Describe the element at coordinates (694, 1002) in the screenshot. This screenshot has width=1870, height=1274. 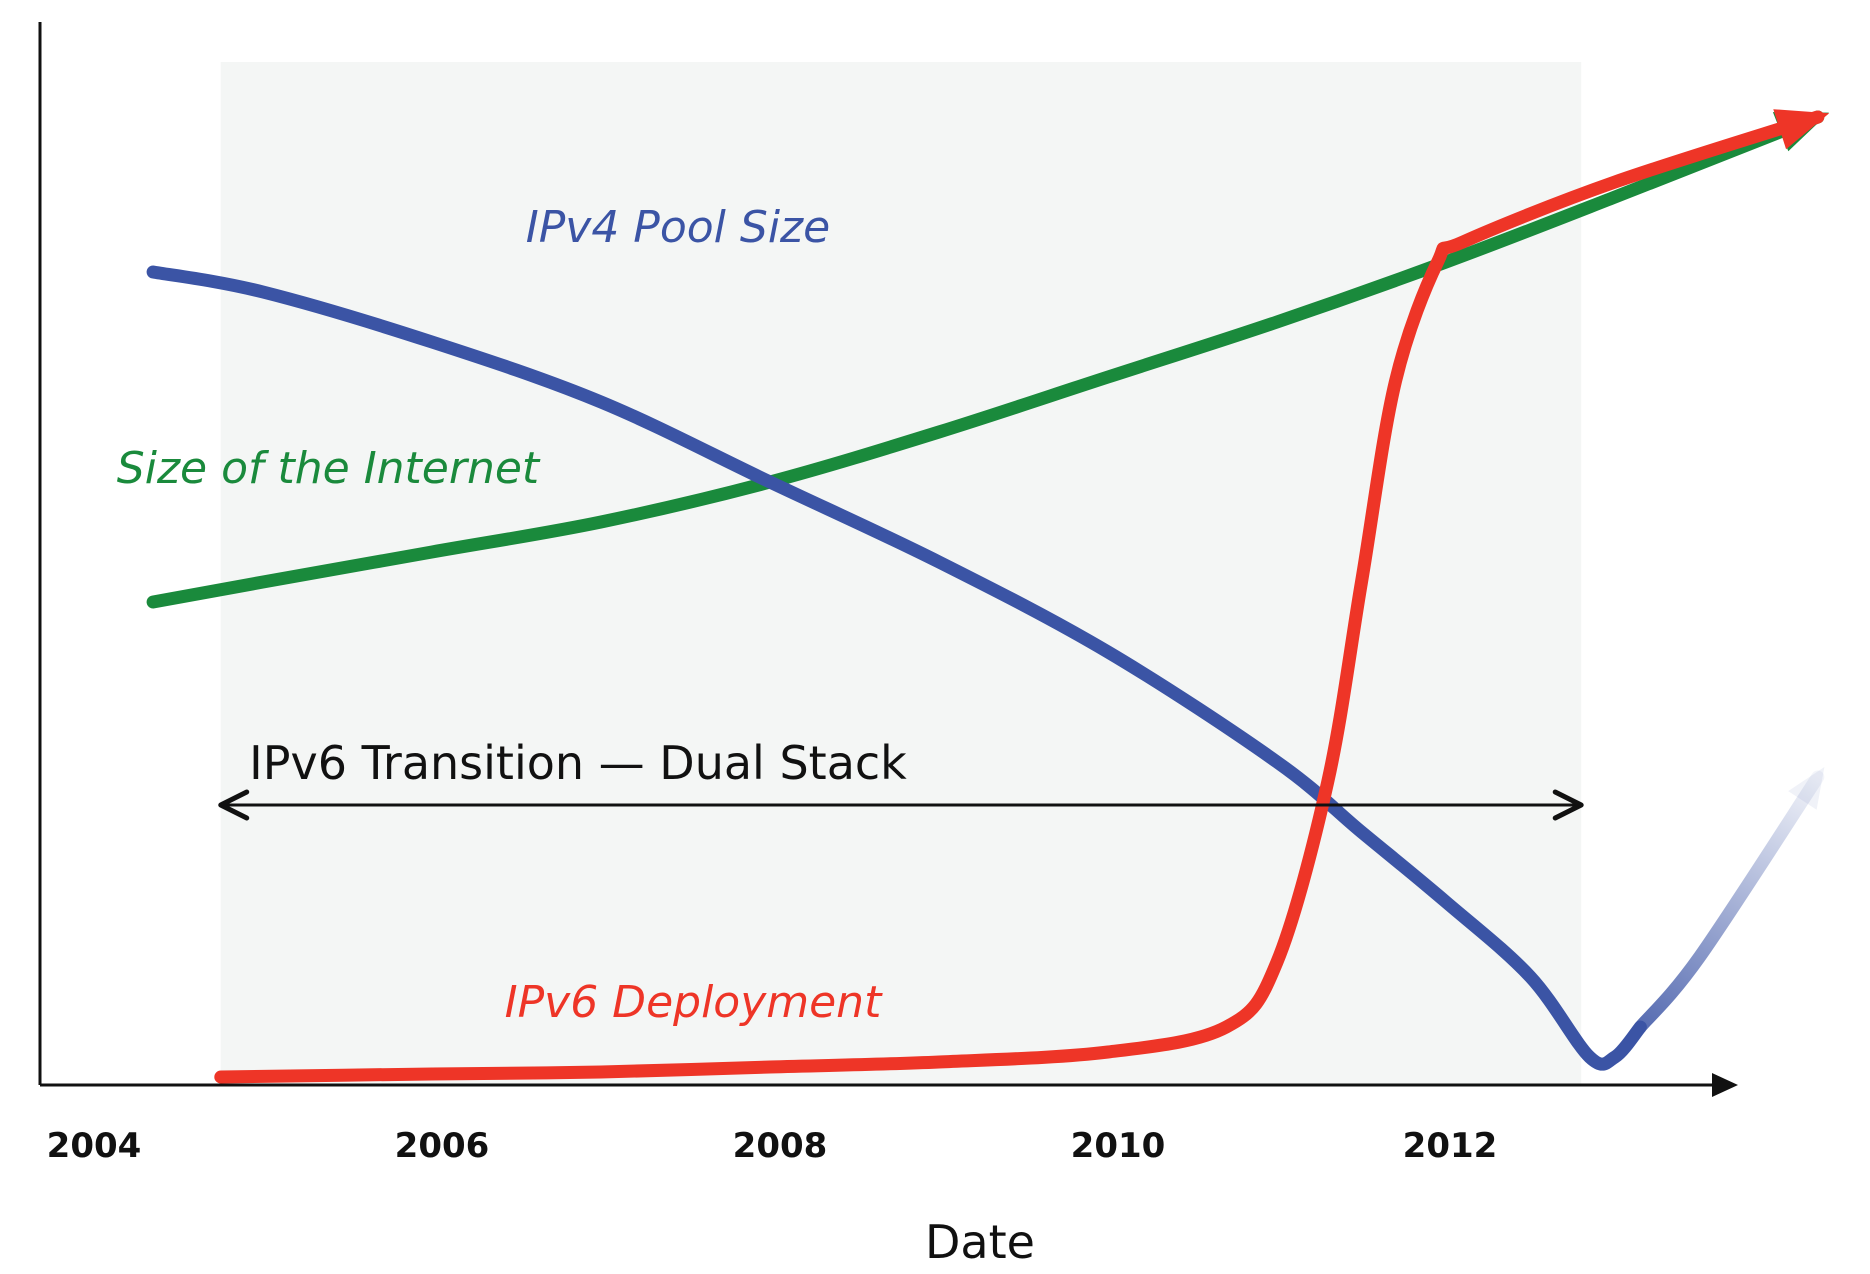
I see `ipv6-deployment-label: IPv6 Deployment` at that location.